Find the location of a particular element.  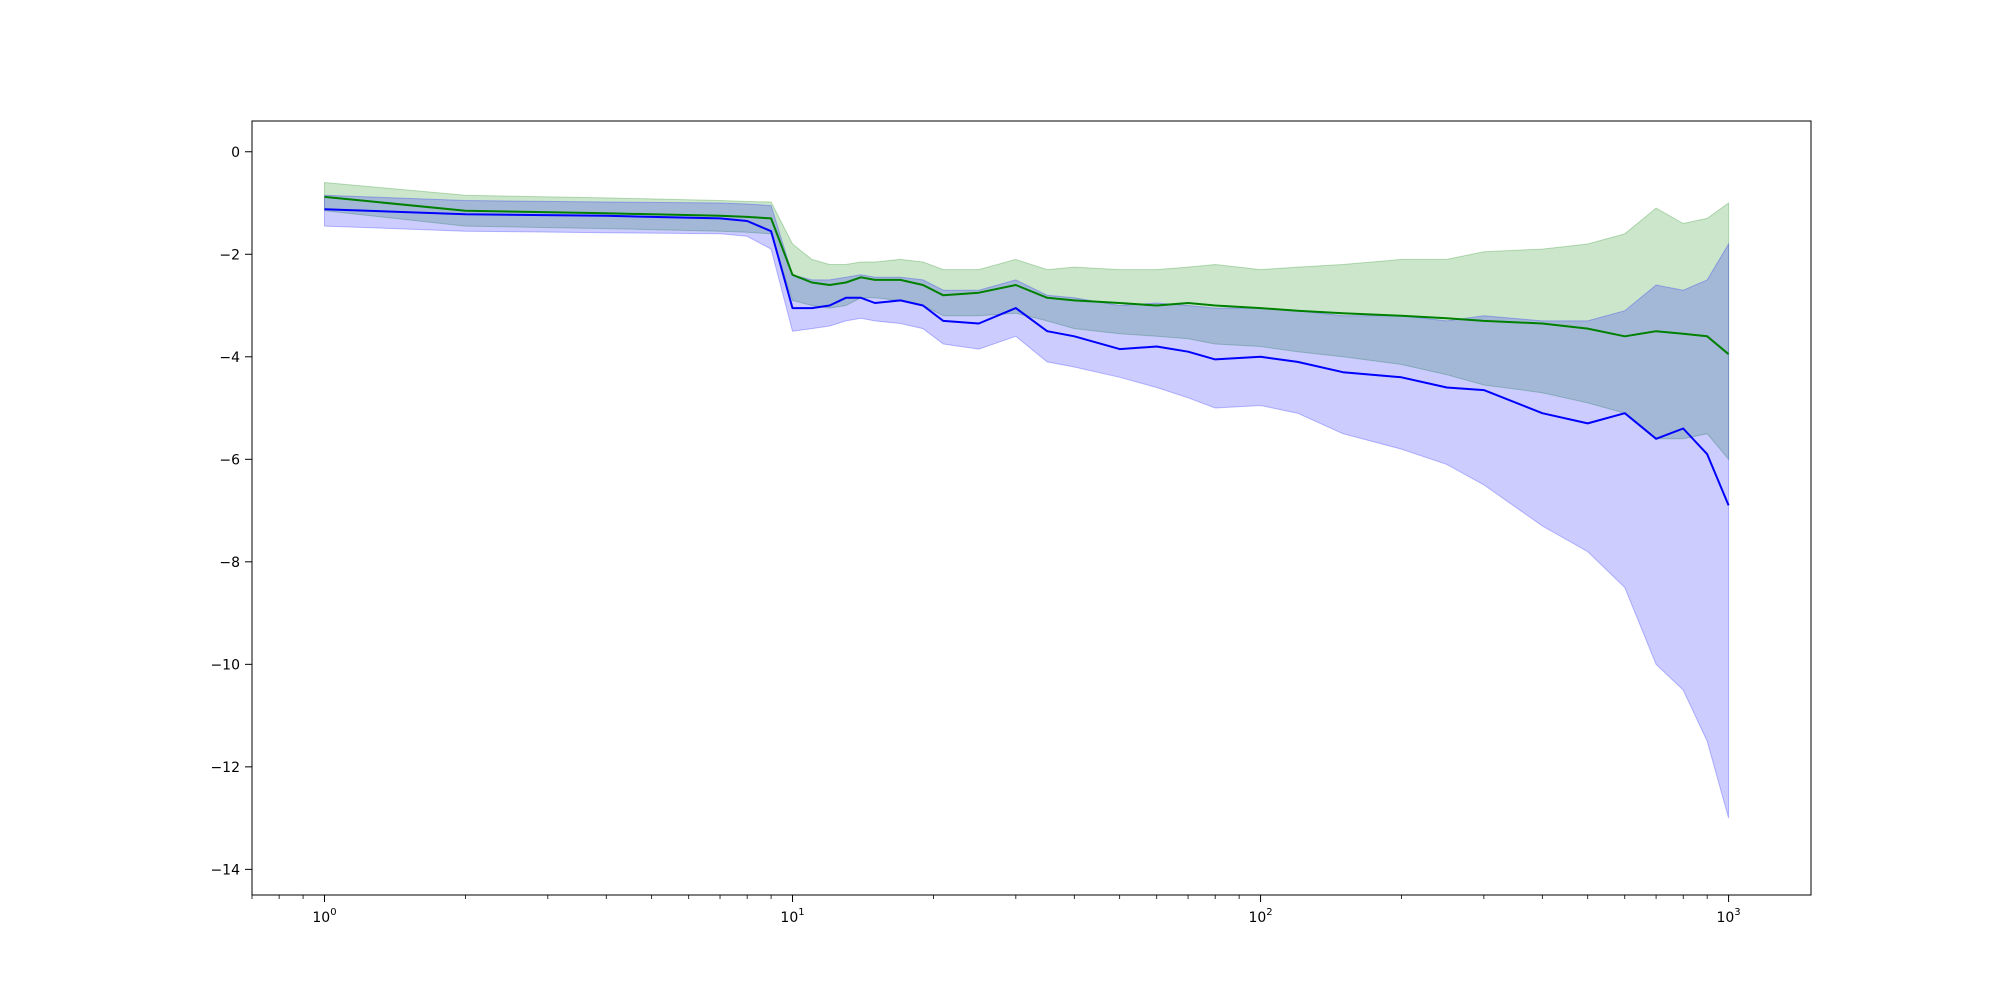

x-tick-label: 10² is located at coordinates (1260, 916).